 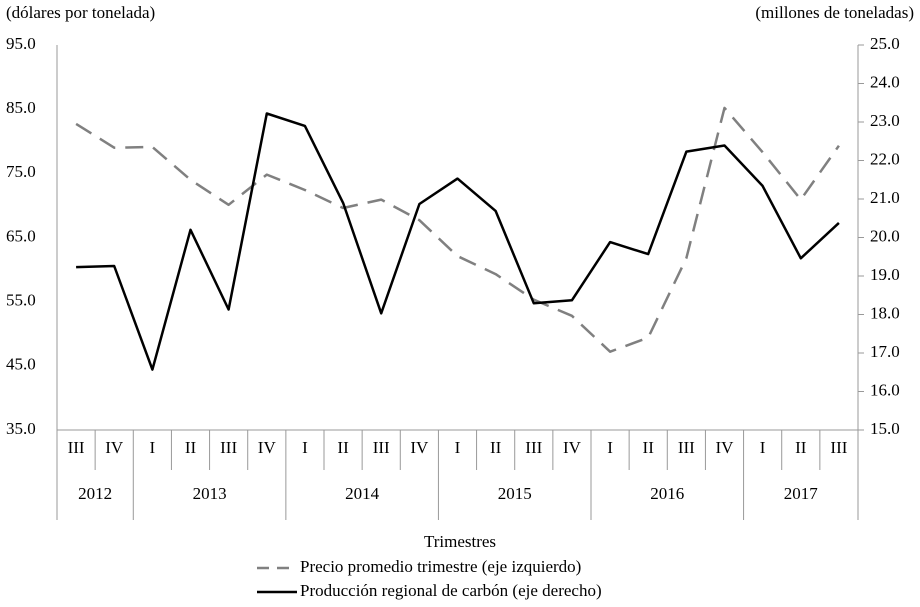 I want to click on x-axis-title: Trimestres, so click(x=460, y=541).